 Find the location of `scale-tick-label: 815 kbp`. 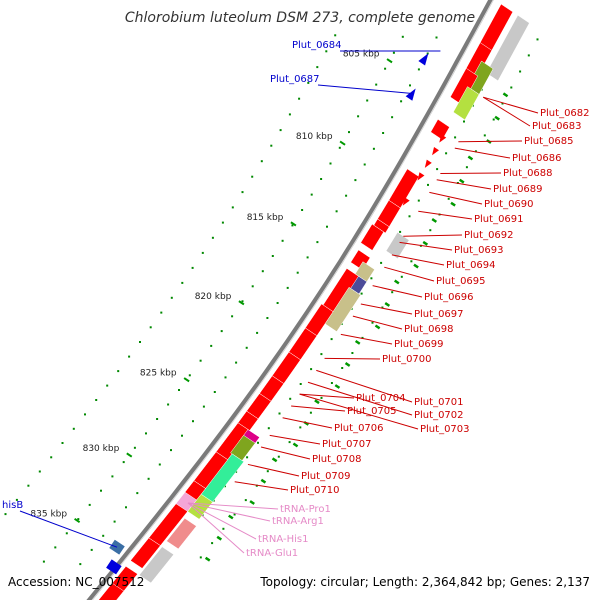

scale-tick-label: 815 kbp is located at coordinates (265, 218).